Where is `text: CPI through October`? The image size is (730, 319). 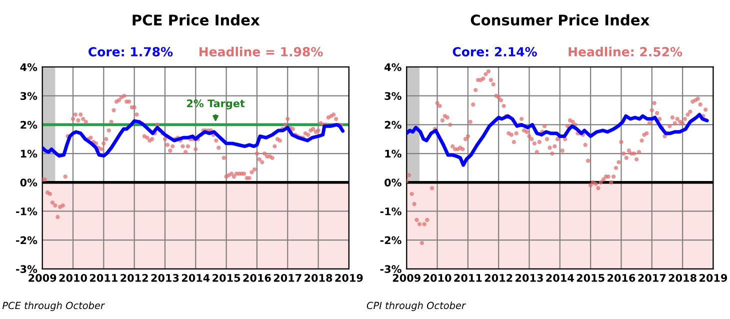
text: CPI through October is located at coordinates (416, 307).